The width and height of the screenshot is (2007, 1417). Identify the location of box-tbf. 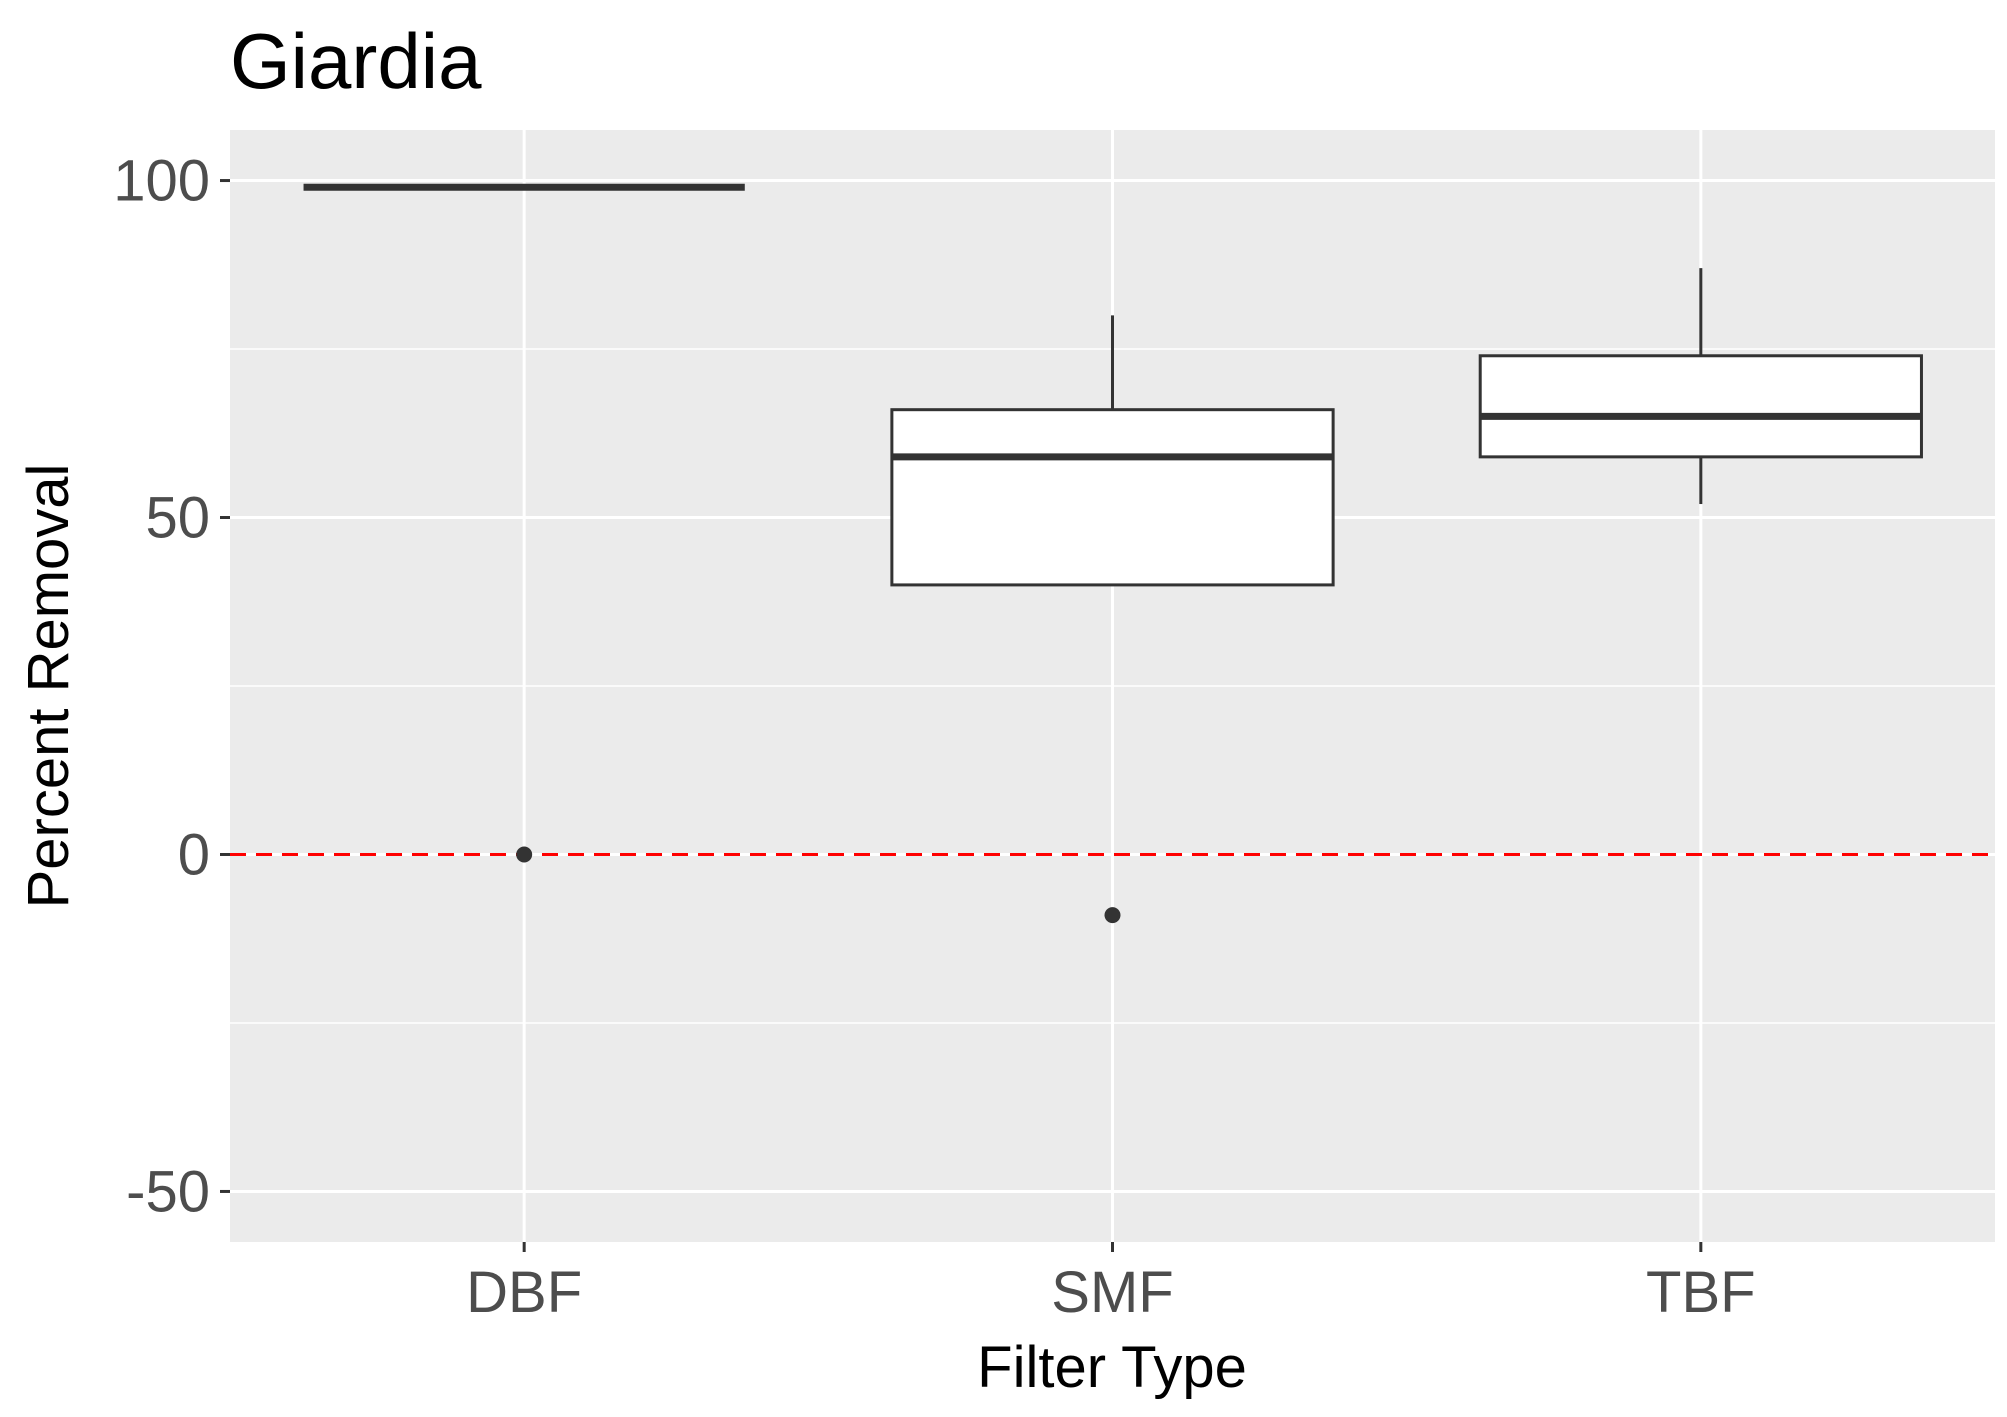
(1700, 386).